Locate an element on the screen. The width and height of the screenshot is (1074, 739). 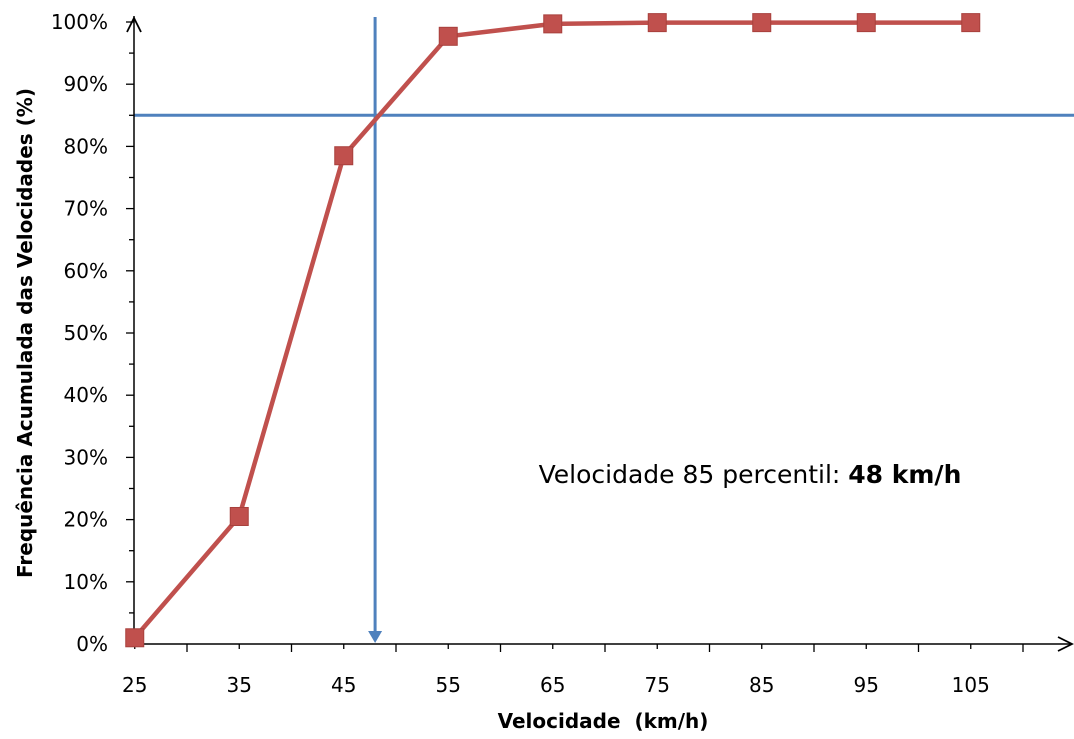
y-tick-label: 10% is located at coordinates (86, 582).